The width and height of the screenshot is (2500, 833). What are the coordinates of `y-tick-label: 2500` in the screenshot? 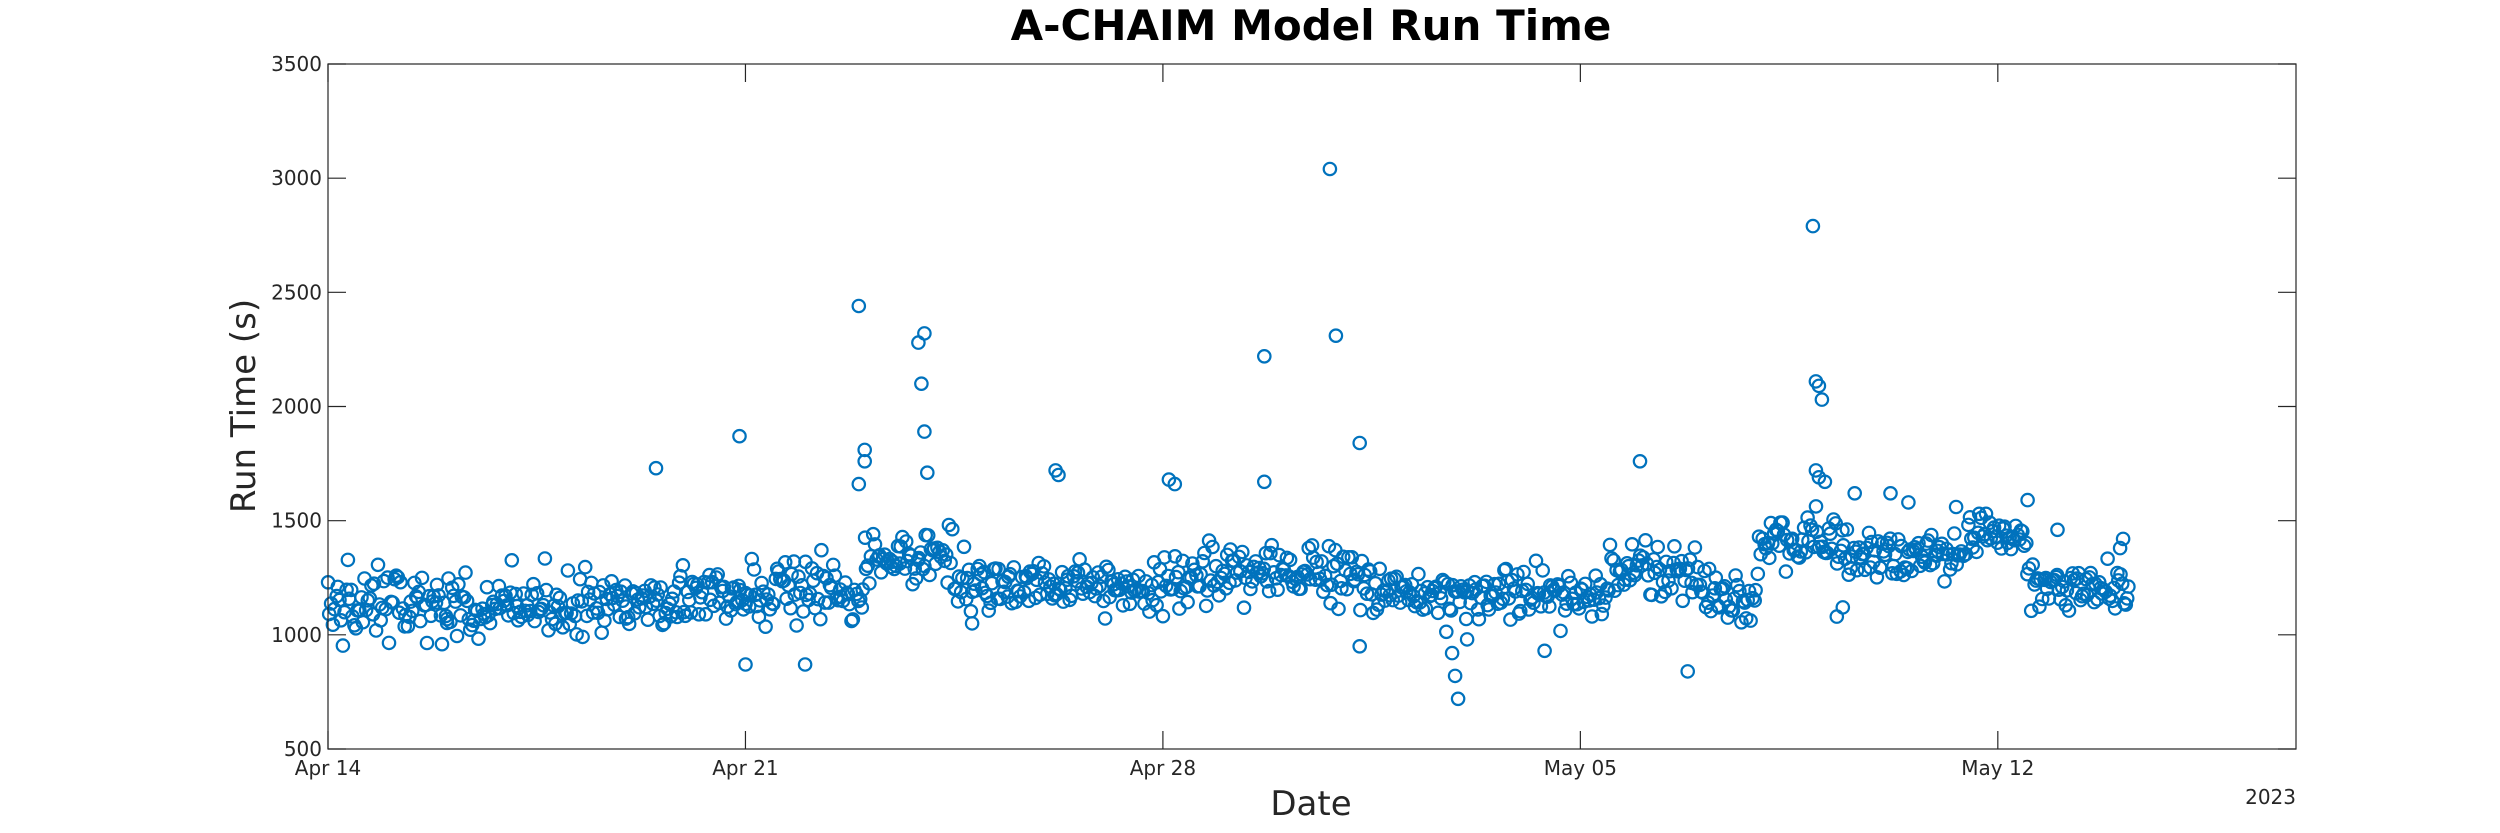 It's located at (296, 292).